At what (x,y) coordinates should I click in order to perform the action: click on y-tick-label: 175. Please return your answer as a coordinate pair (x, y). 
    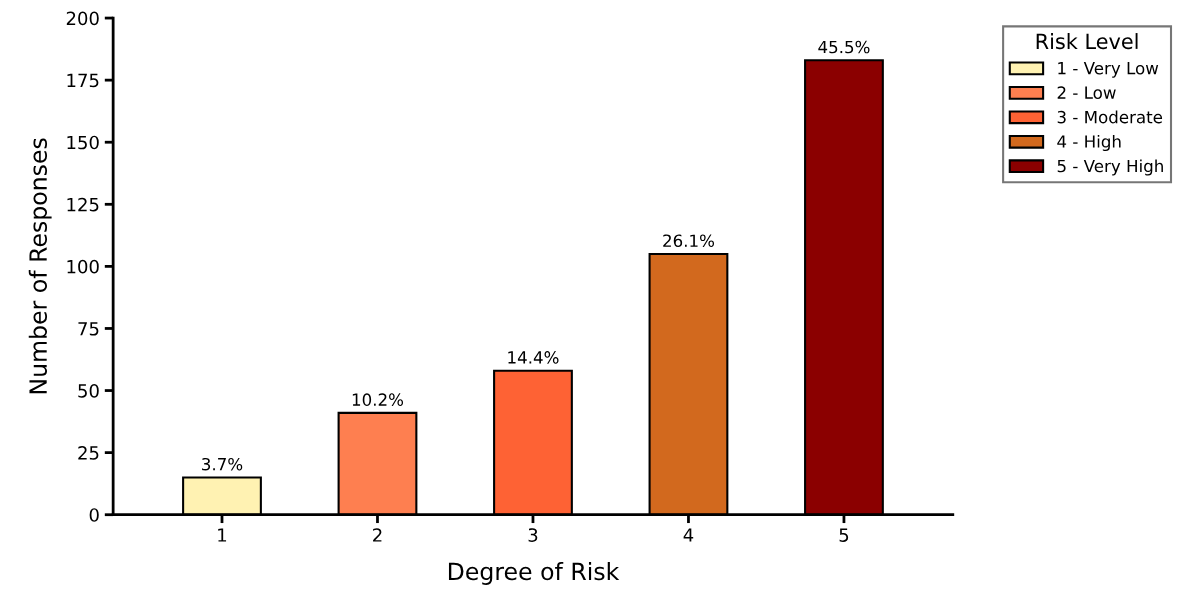
    Looking at the image, I should click on (83, 80).